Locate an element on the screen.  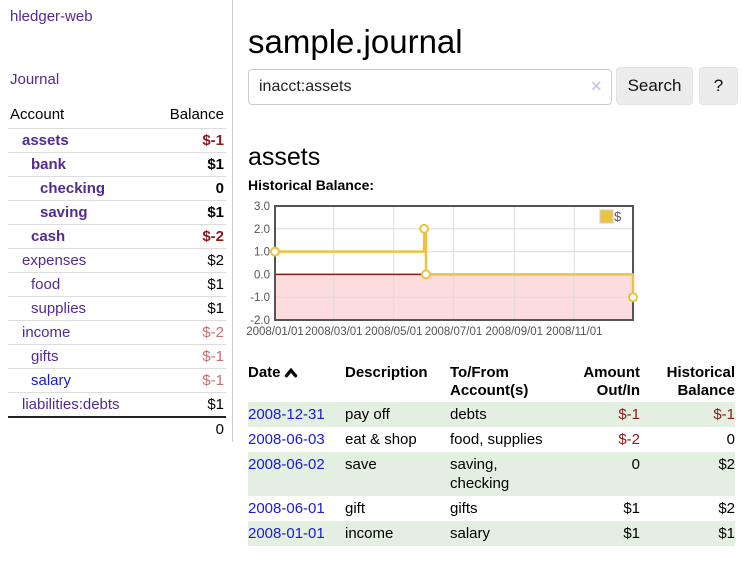
account-name-cell: salary is located at coordinates (80, 380).